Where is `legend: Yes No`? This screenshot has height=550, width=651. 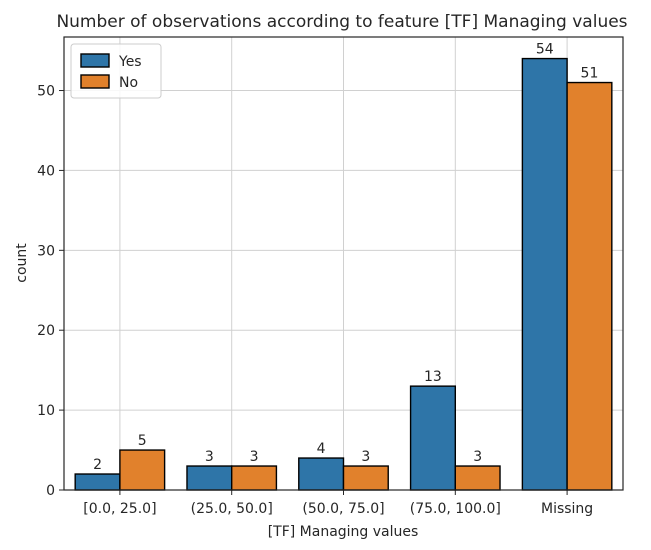
legend: Yes No is located at coordinates (116, 71).